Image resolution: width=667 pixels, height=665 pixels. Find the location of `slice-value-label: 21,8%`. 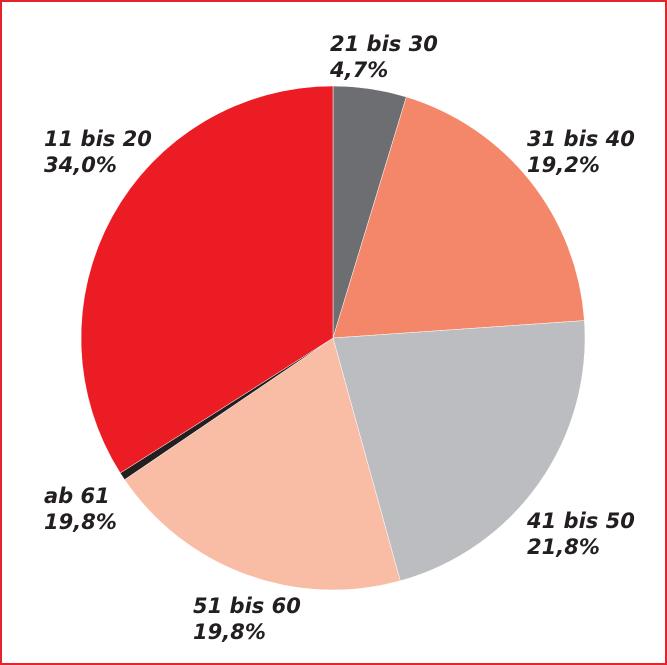

slice-value-label: 21,8% is located at coordinates (563, 547).